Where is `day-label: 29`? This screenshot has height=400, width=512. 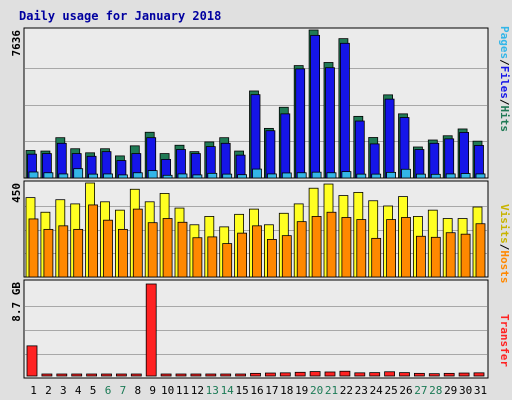 day-label: 29 is located at coordinates (450, 390).